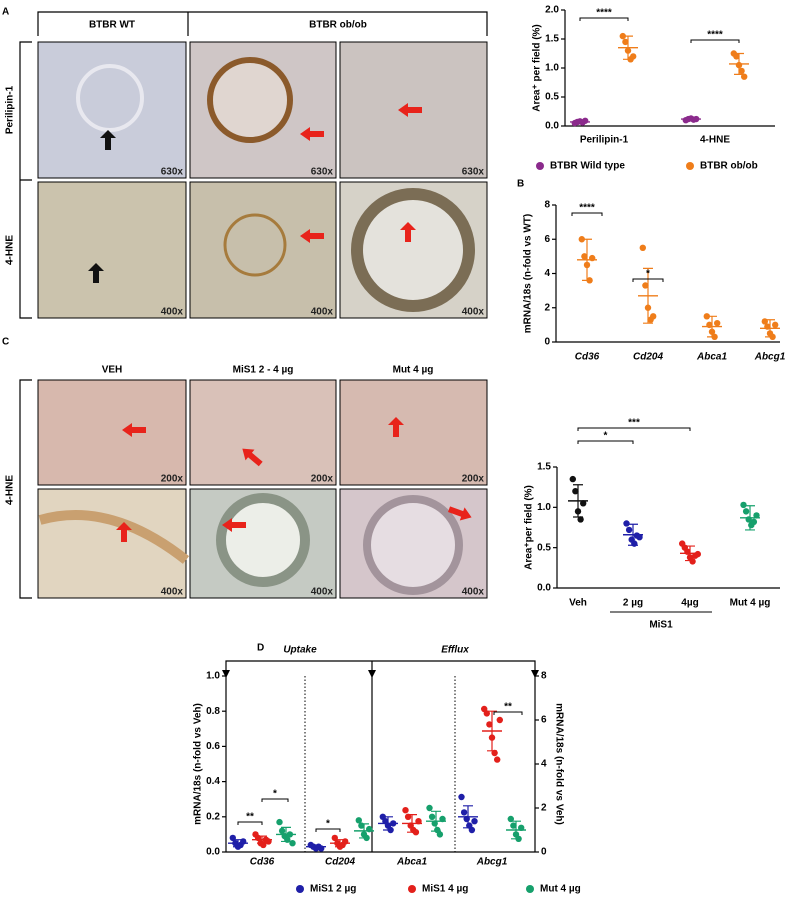  Describe the element at coordinates (380, 674) in the screenshot. I see `frame-arrows` at that location.